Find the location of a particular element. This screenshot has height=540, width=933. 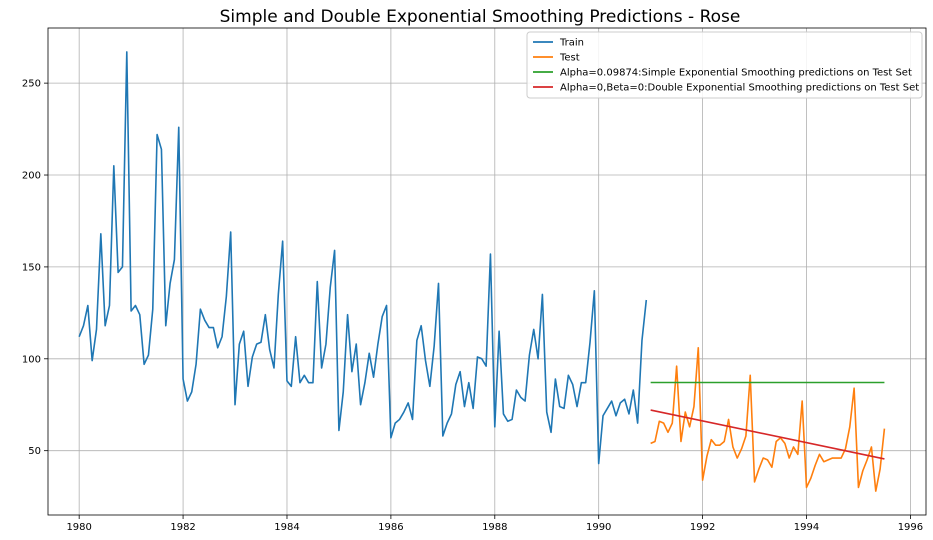

y-tick-label: 50 is located at coordinates (34, 451).